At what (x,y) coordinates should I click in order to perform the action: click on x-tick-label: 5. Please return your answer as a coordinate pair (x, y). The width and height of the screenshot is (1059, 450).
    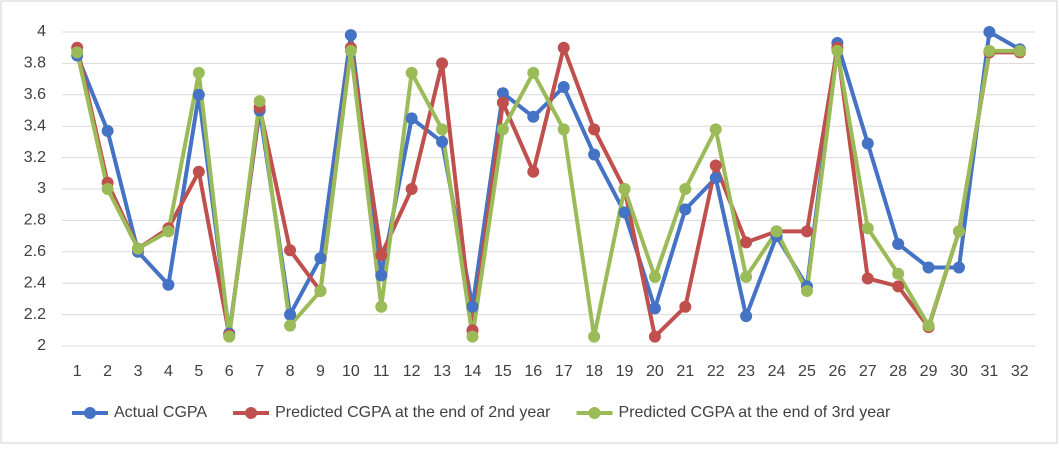
    Looking at the image, I should click on (198, 371).